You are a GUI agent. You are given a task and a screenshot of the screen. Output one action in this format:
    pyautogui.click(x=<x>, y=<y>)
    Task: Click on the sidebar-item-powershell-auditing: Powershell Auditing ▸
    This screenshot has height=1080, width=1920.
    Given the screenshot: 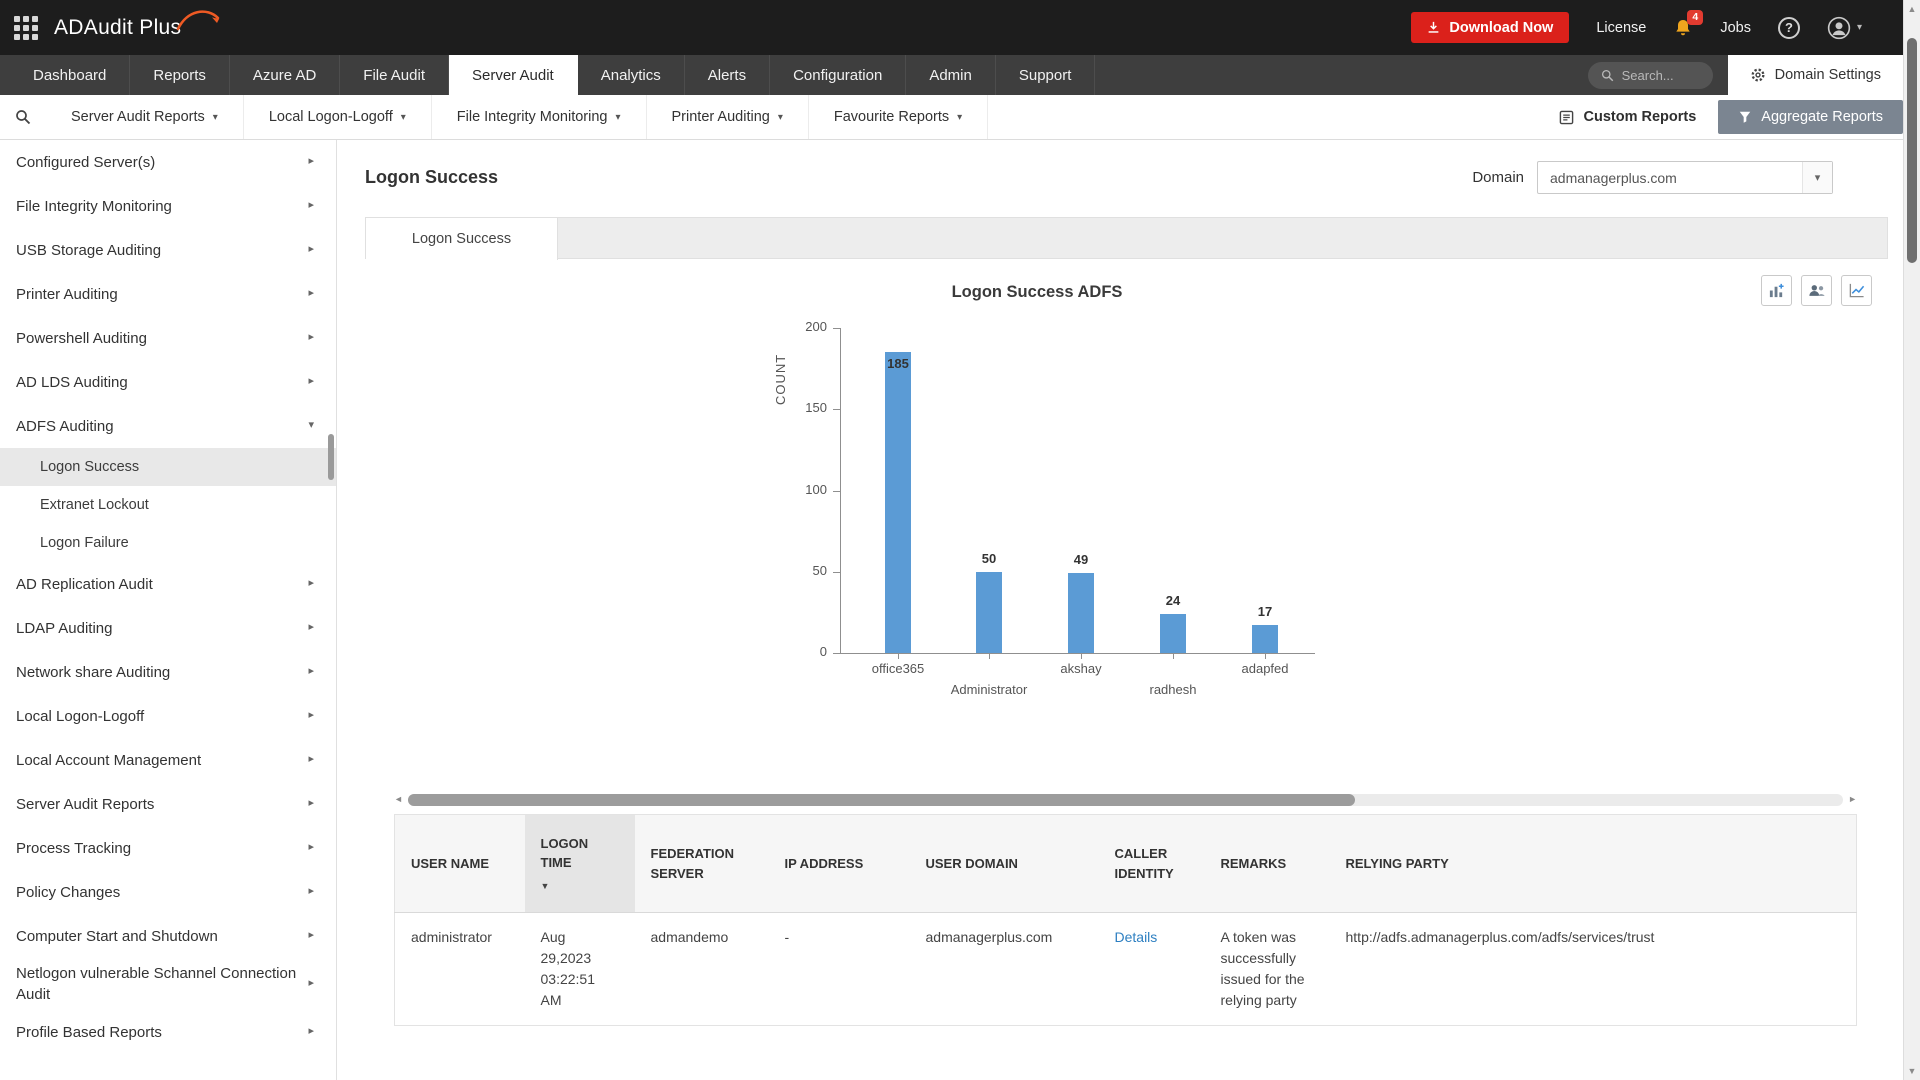 What is the action you would take?
    pyautogui.click(x=168, y=338)
    